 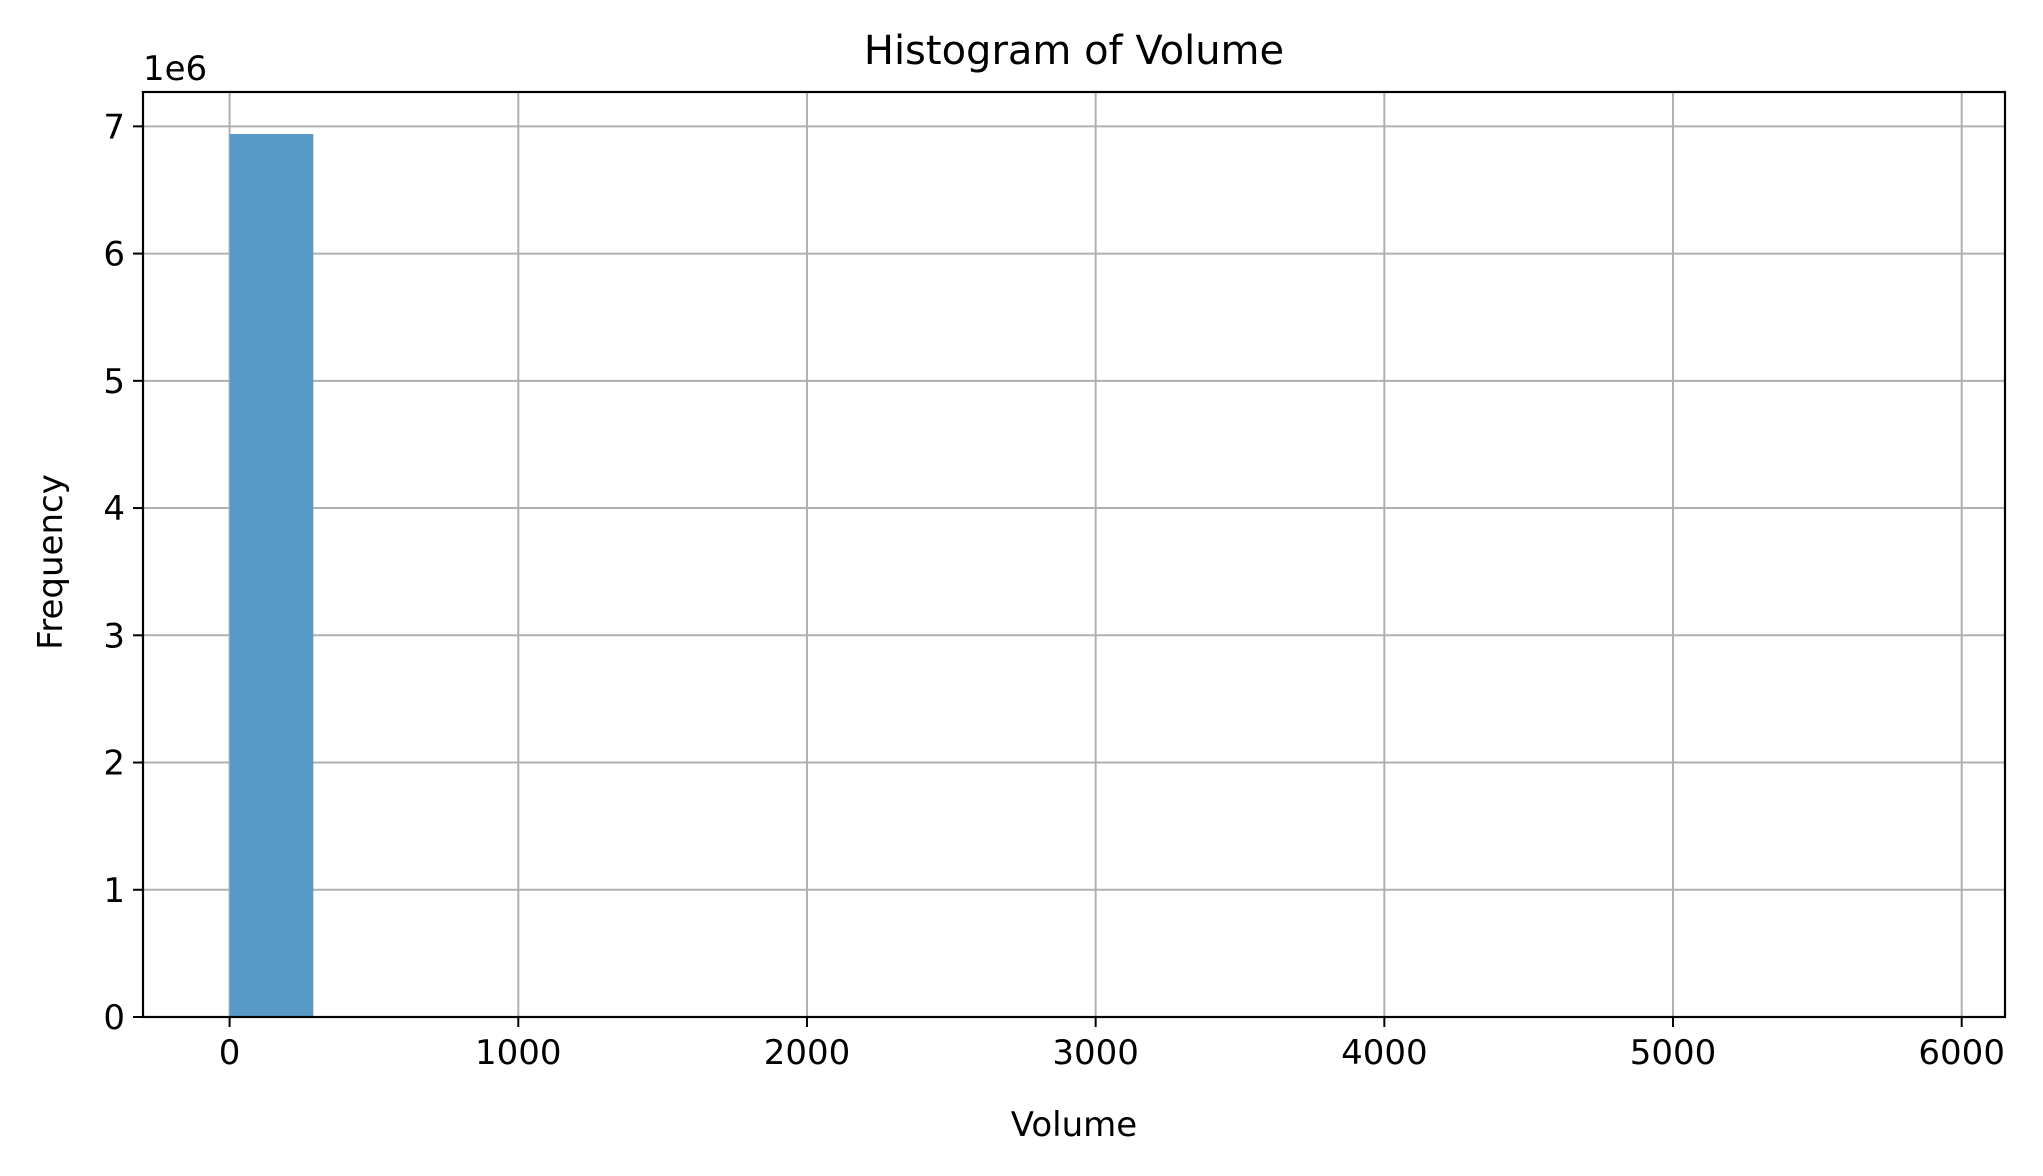 What do you see at coordinates (114, 1018) in the screenshot?
I see `y-tick-label: 0` at bounding box center [114, 1018].